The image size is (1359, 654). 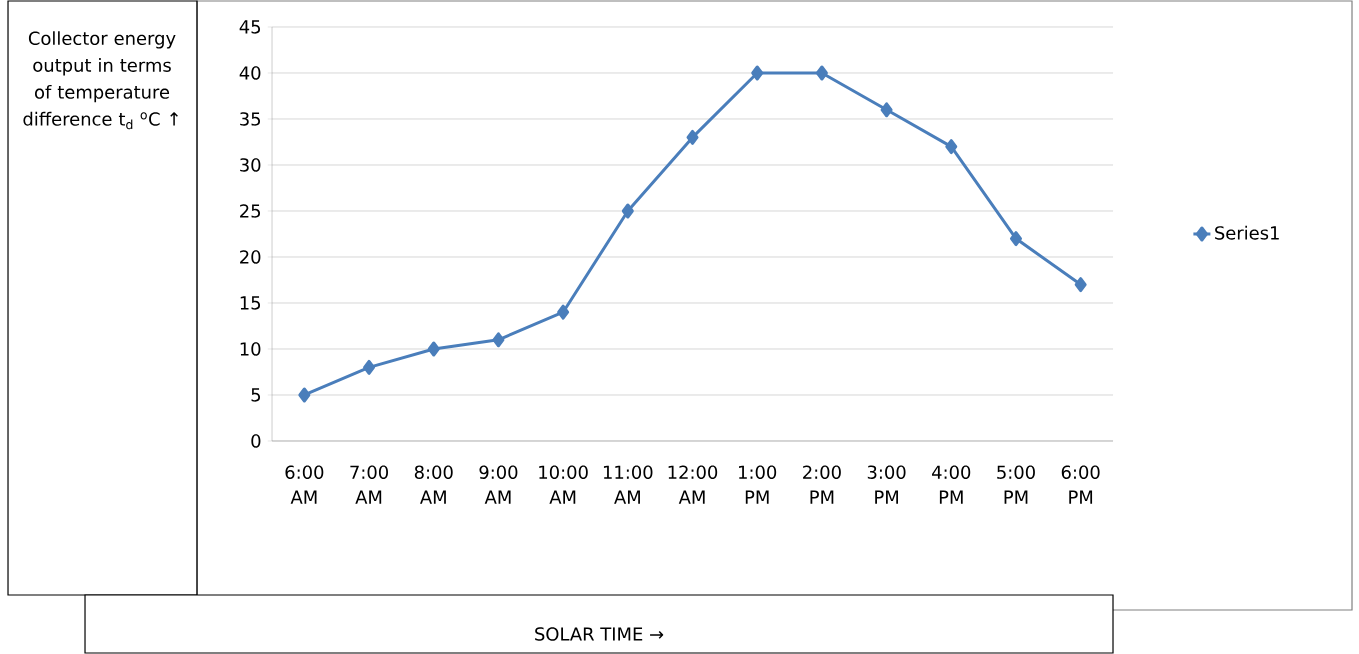 I want to click on y-tick-label: 10, so click(x=250, y=349).